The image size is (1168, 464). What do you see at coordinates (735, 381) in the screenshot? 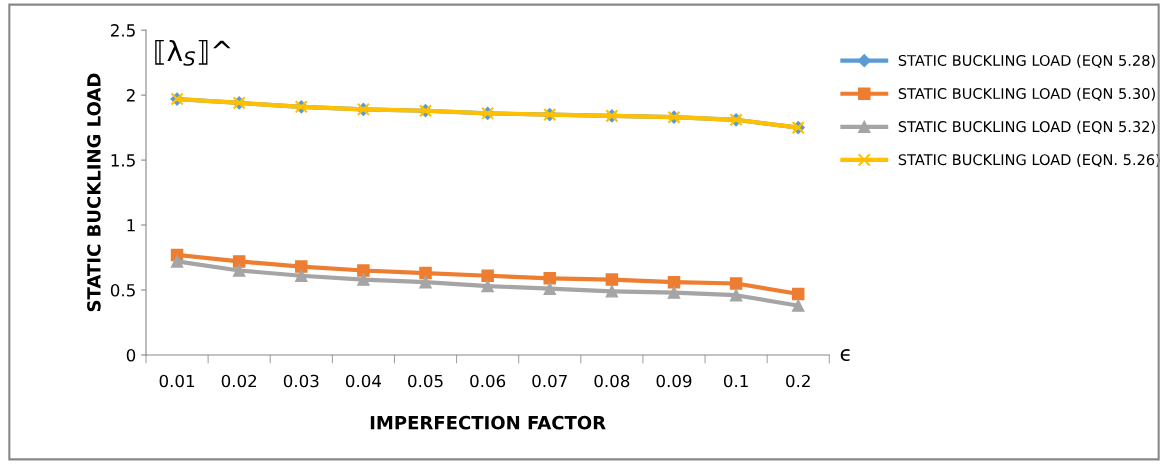
I see `x-tick-label: 0.1` at bounding box center [735, 381].